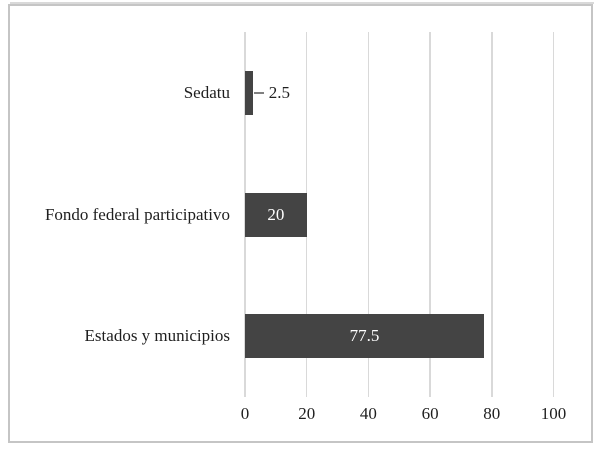 The image size is (600, 454). I want to click on value-label: 2.5, so click(279, 92).